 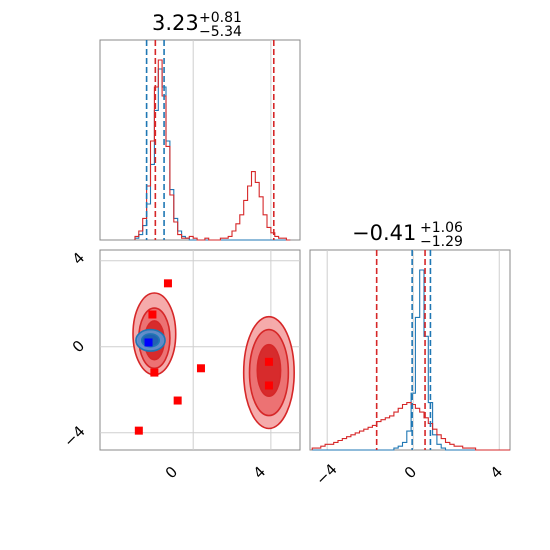 I want to click on x-tick-label-neg4: −4, so click(x=326, y=474).